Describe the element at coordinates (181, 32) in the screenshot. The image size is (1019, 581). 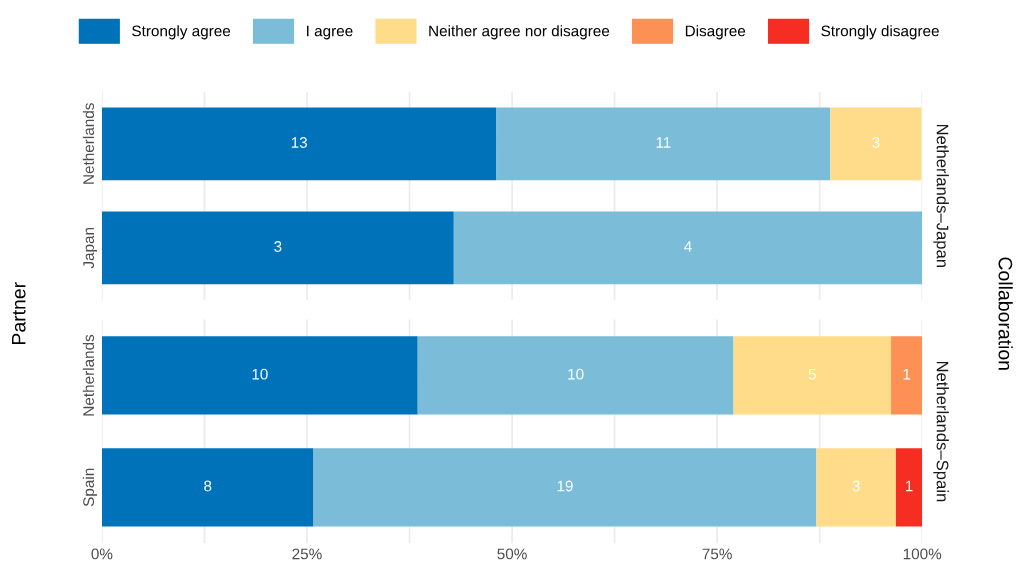
I see `legend-label: Strongly agree` at that location.